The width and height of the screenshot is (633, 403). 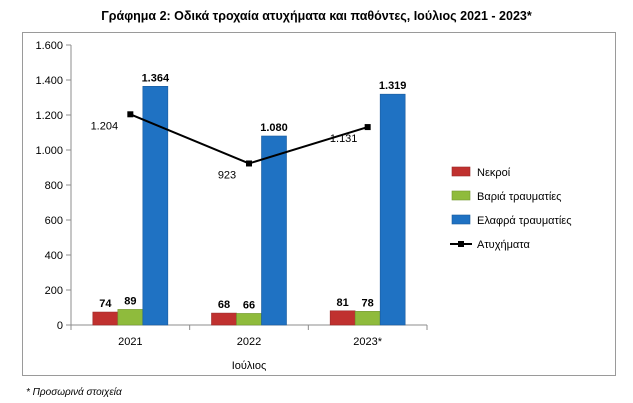 I want to click on y-tick-label: 400, so click(x=54, y=256).